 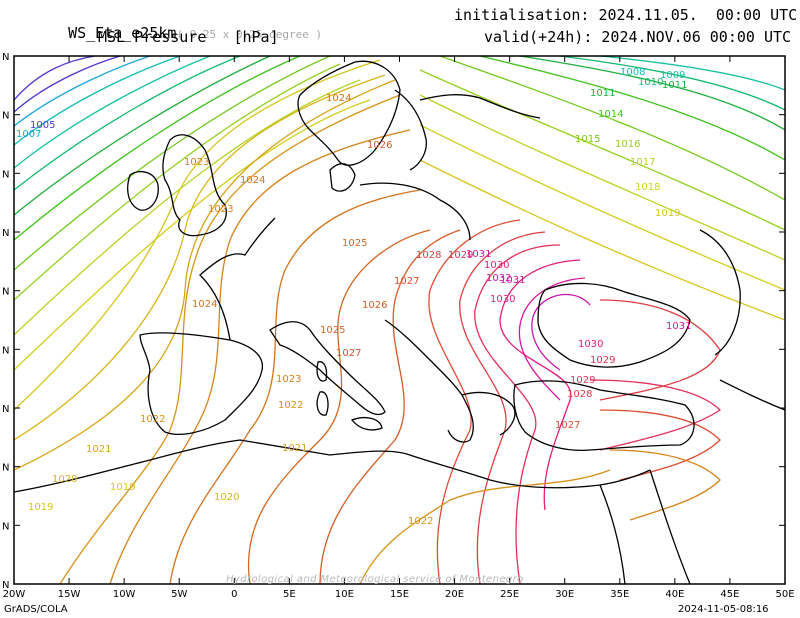 I want to click on init-label: initialisation:, so click(x=522, y=15).